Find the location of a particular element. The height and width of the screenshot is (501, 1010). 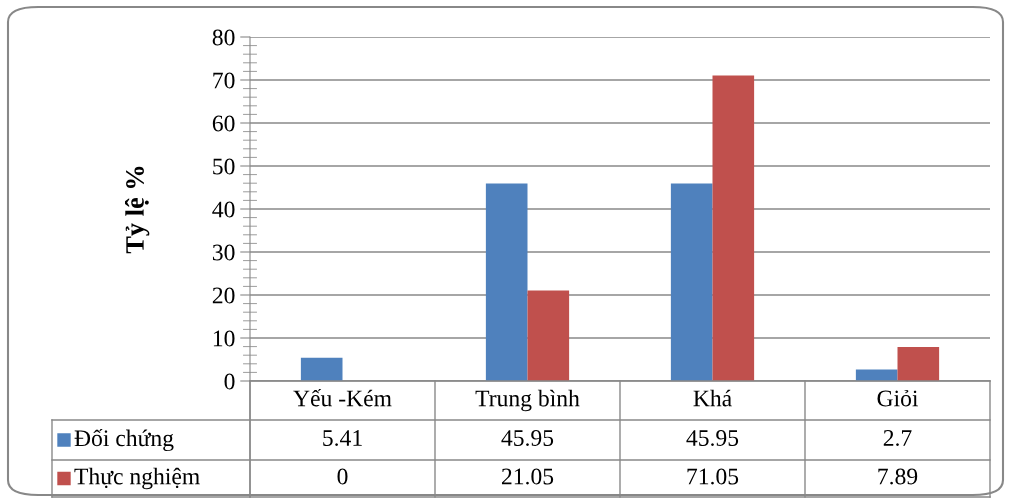

data-label: 0 is located at coordinates (342, 476).